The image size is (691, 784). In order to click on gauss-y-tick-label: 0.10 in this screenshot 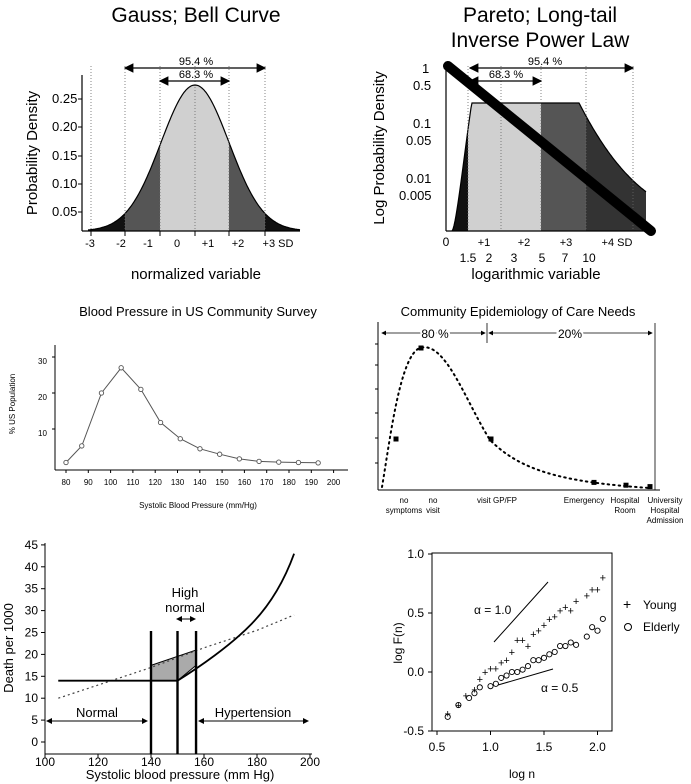, I will do `click(64, 183)`.